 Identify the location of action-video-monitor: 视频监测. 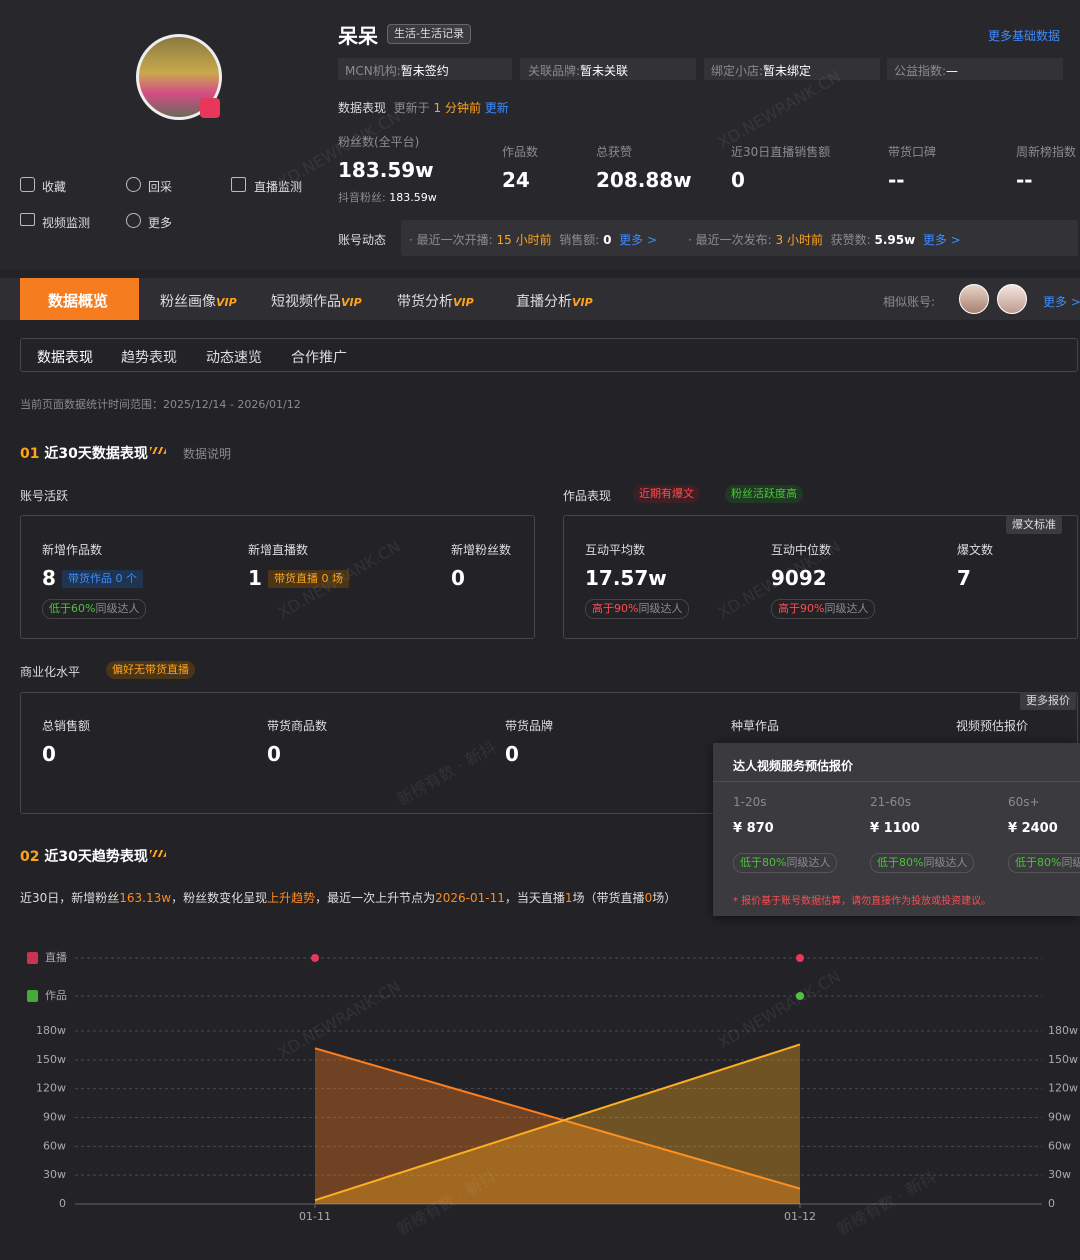
(66, 223).